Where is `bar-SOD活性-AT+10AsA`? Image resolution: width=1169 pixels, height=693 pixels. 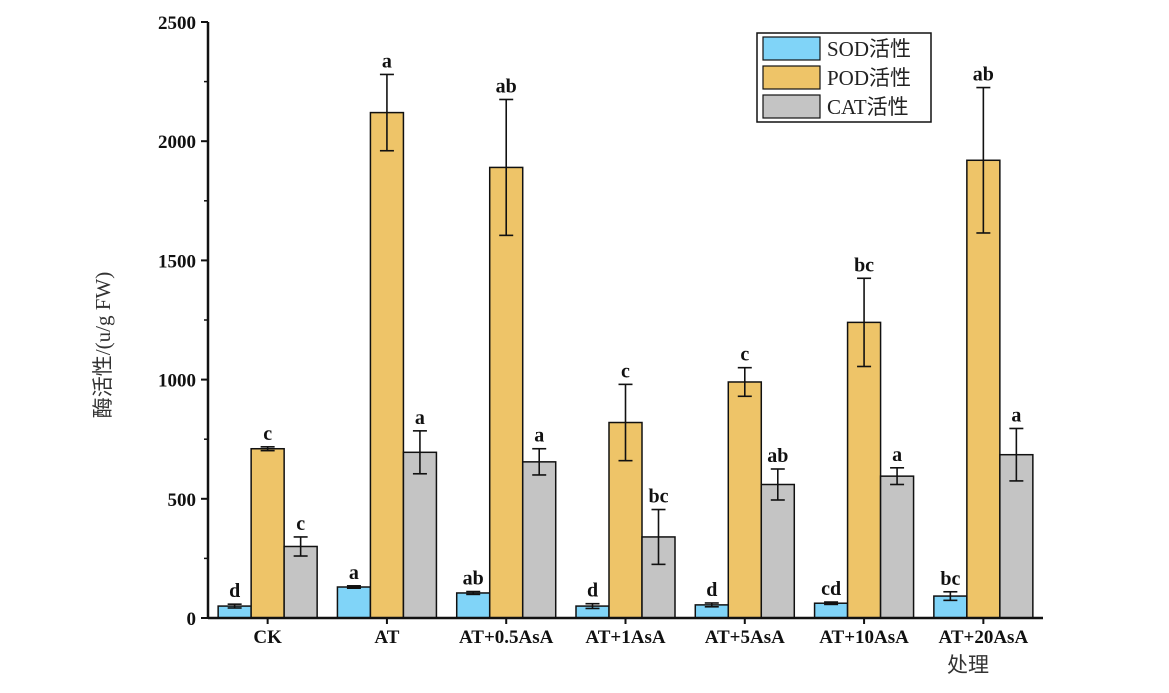
bar-SOD活性-AT+10AsA is located at coordinates (831, 610).